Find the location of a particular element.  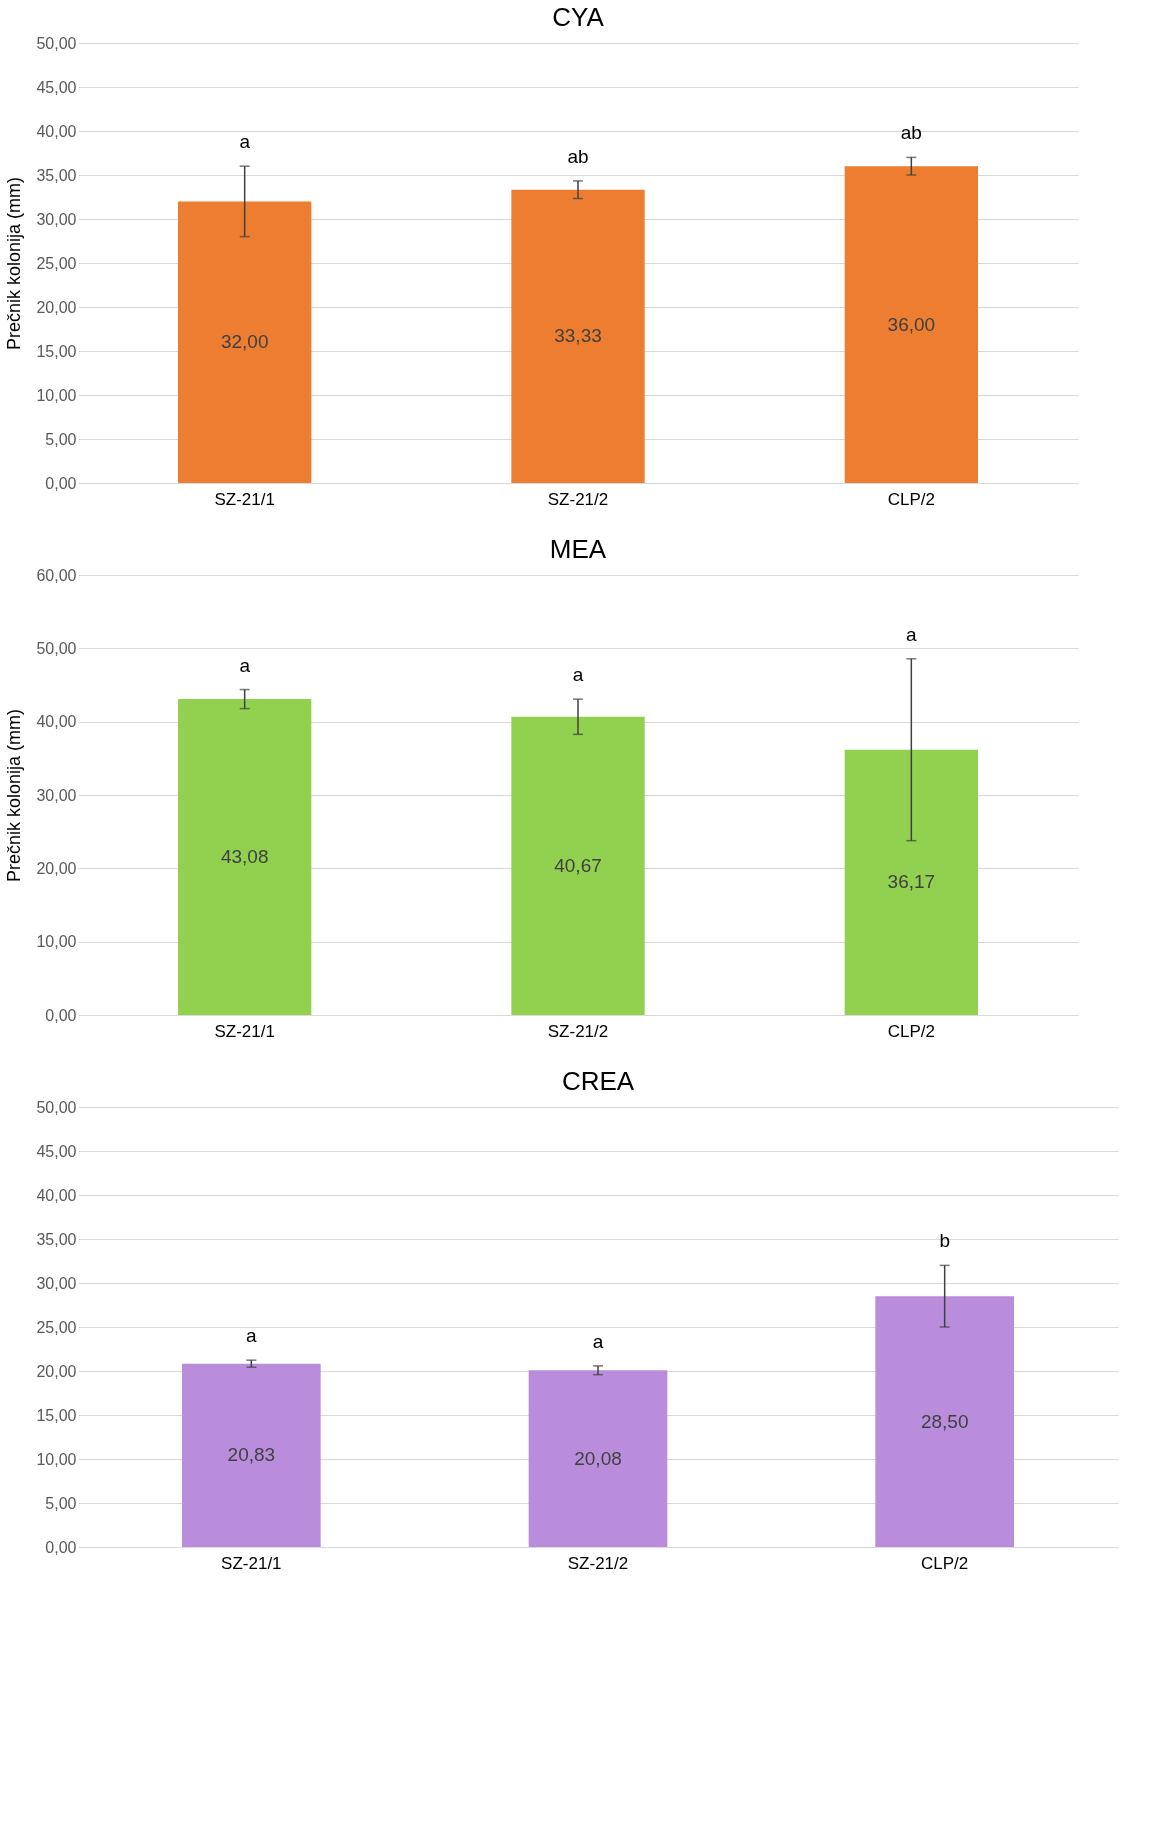

data-label: 40,67 is located at coordinates (578, 865).